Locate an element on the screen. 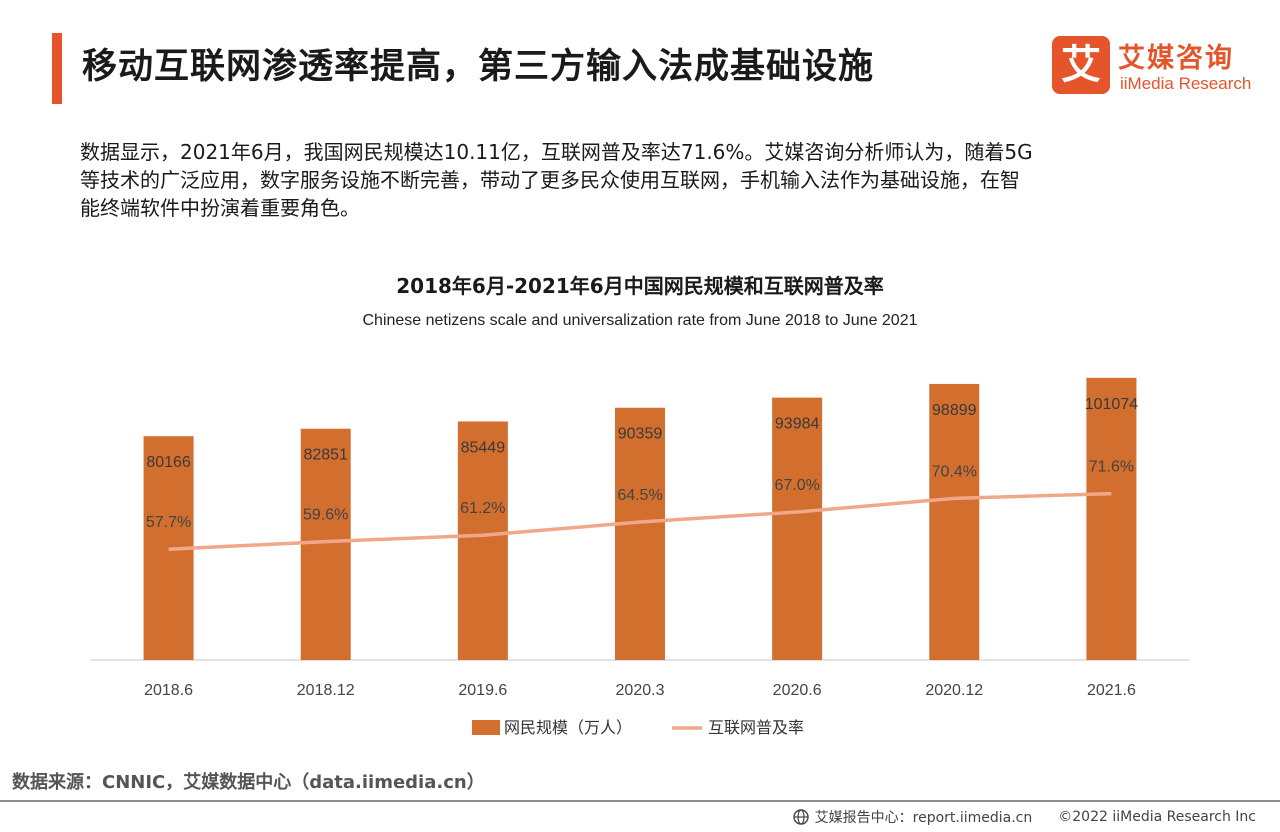 The width and height of the screenshot is (1280, 832). bar-value-label: 90359 is located at coordinates (640, 434).